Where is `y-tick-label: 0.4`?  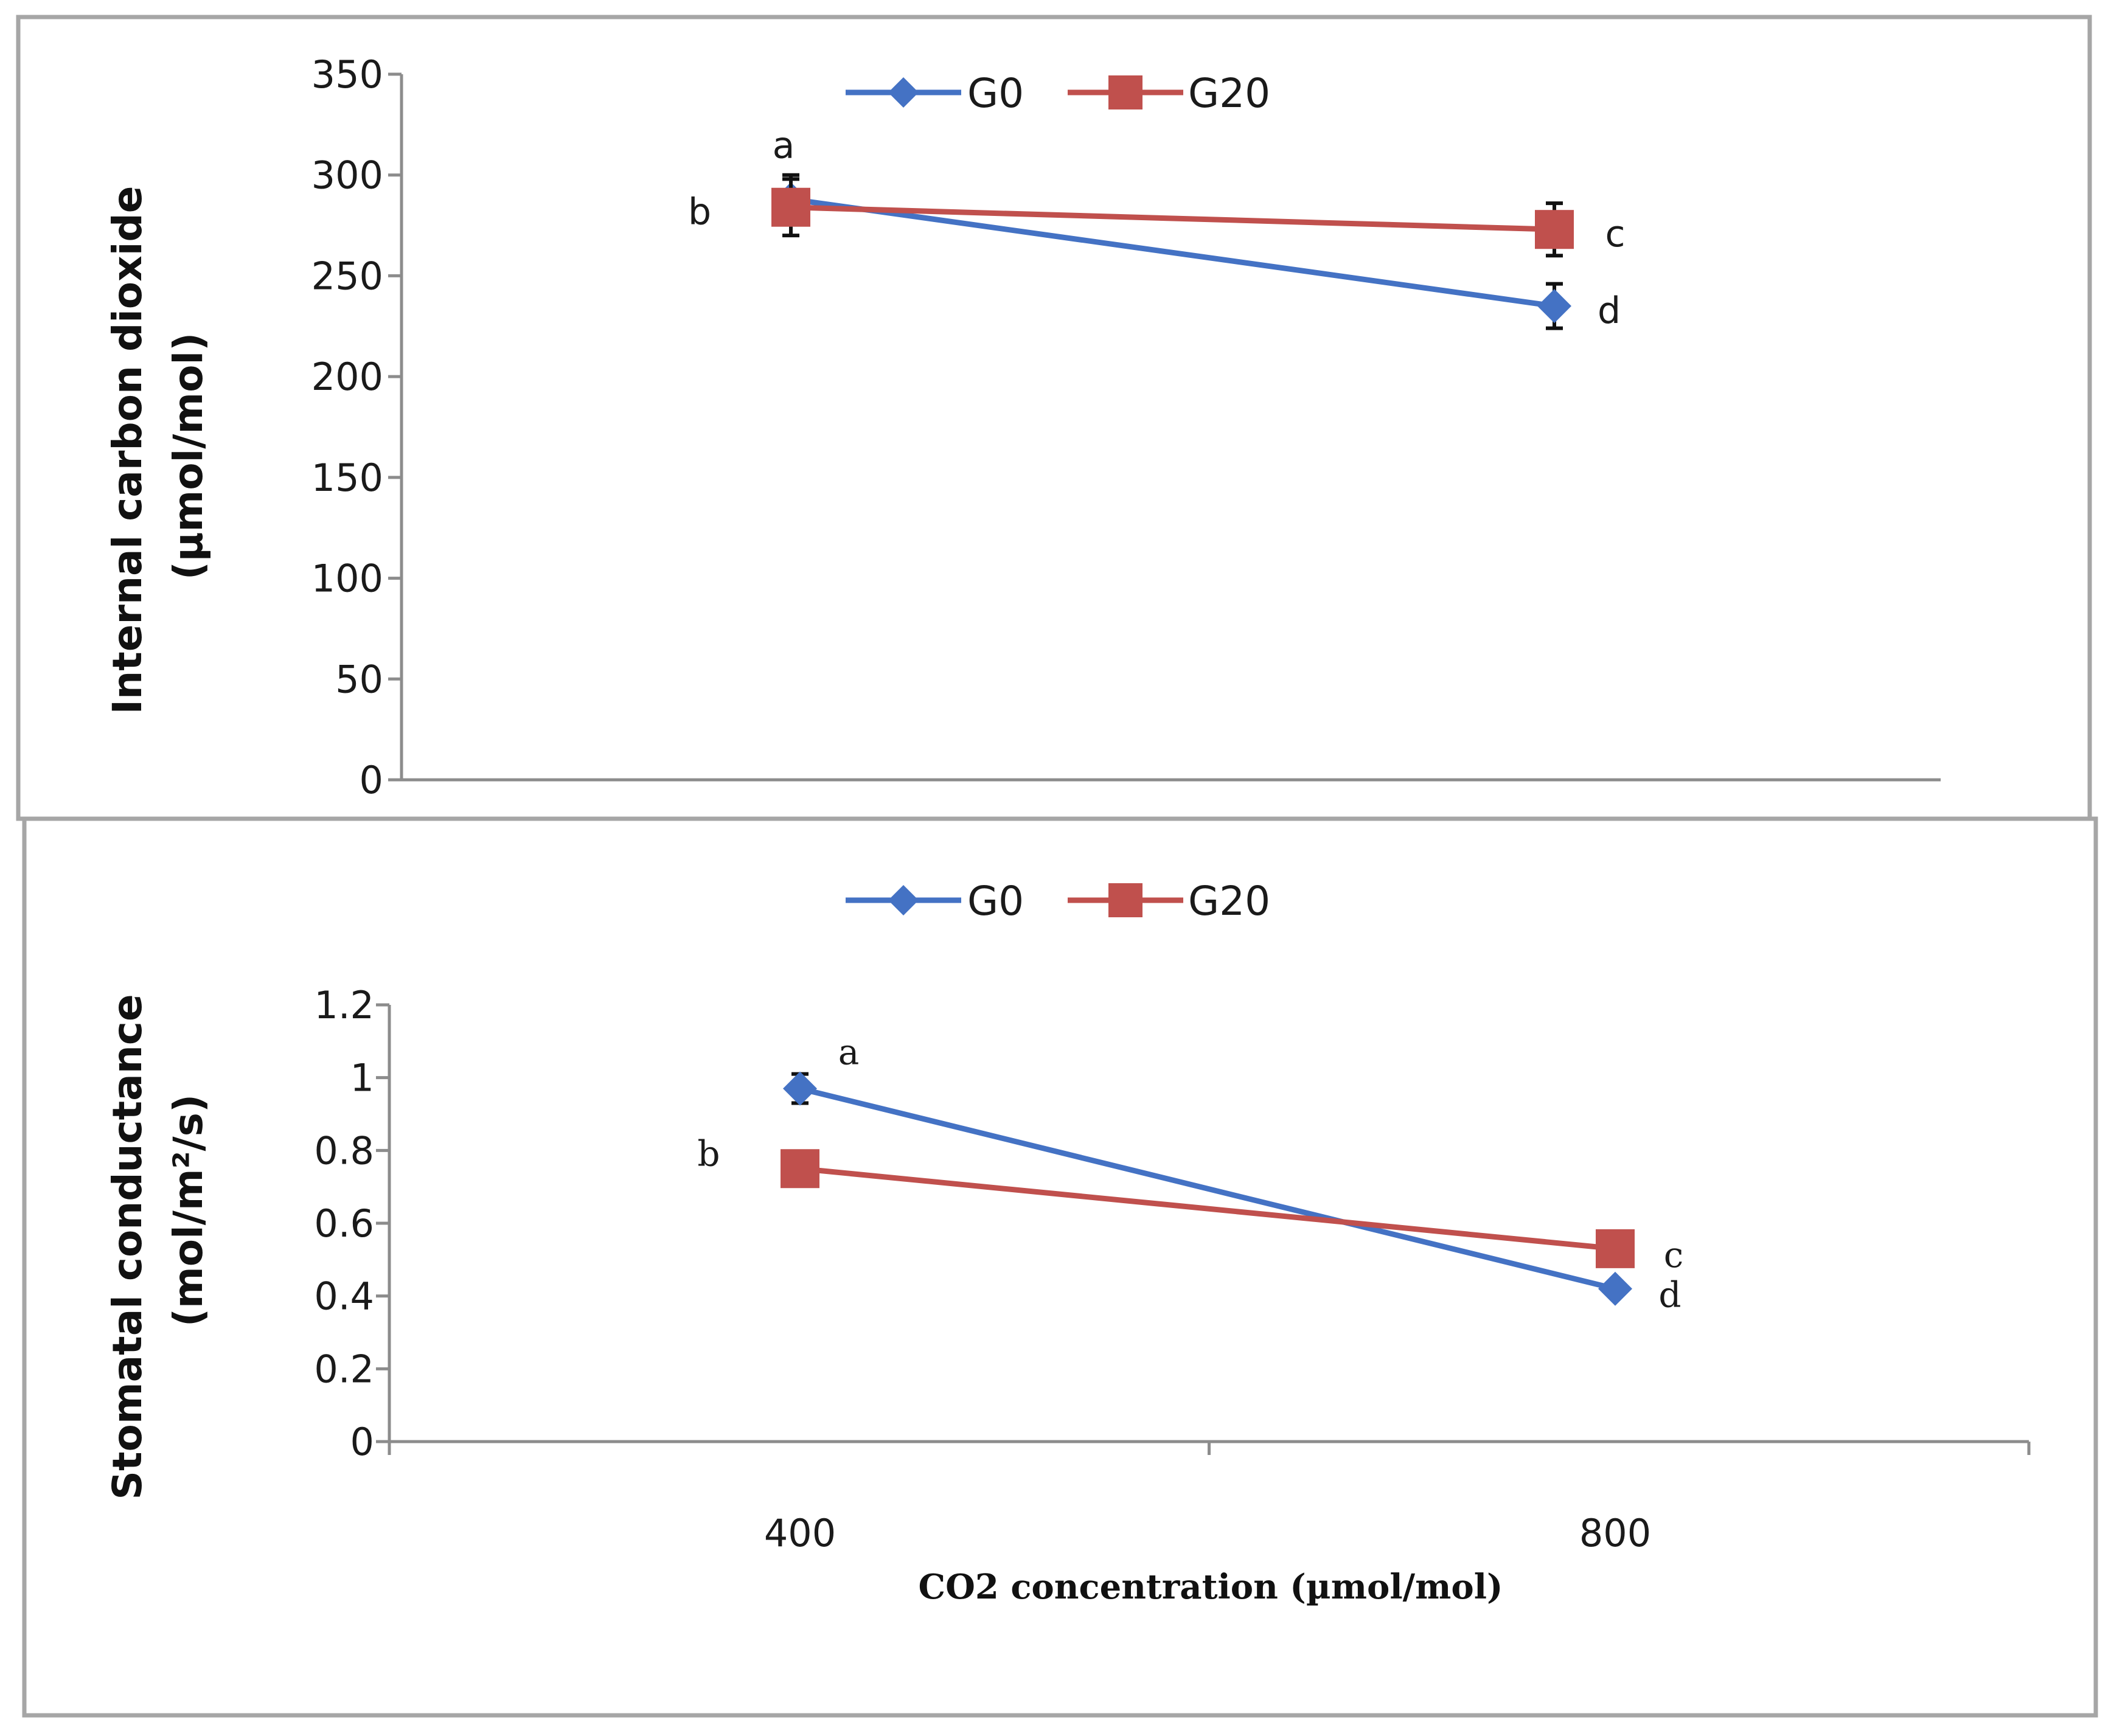
y-tick-label: 0.4 is located at coordinates (344, 1296).